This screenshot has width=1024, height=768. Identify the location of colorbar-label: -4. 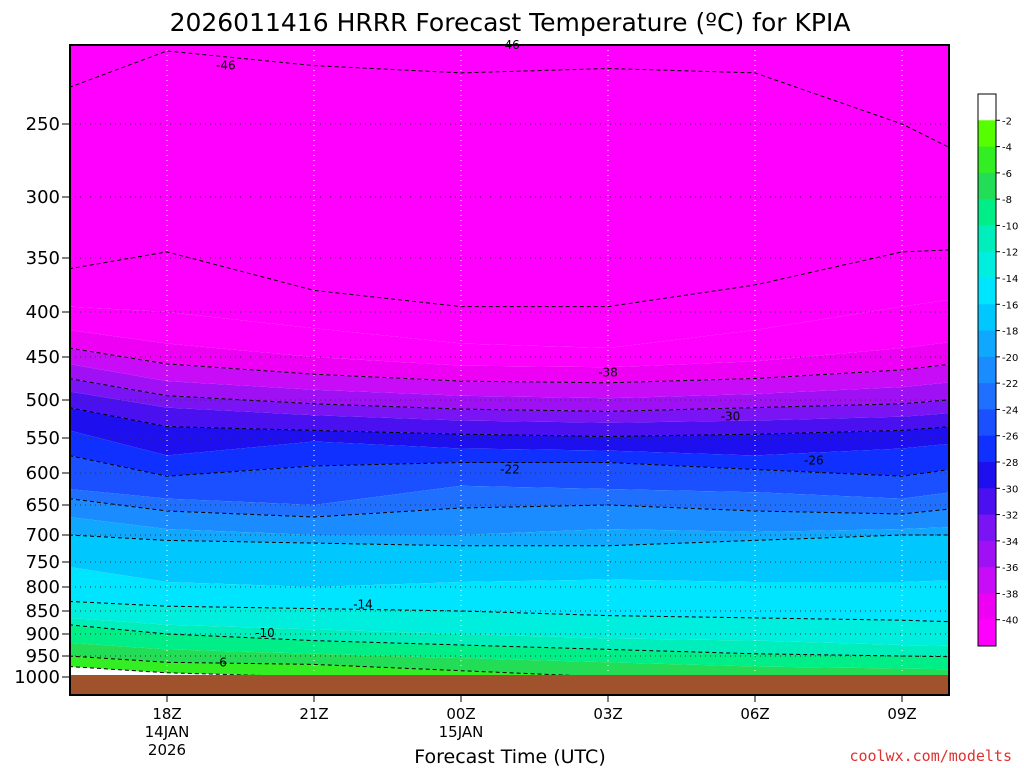
(1007, 148).